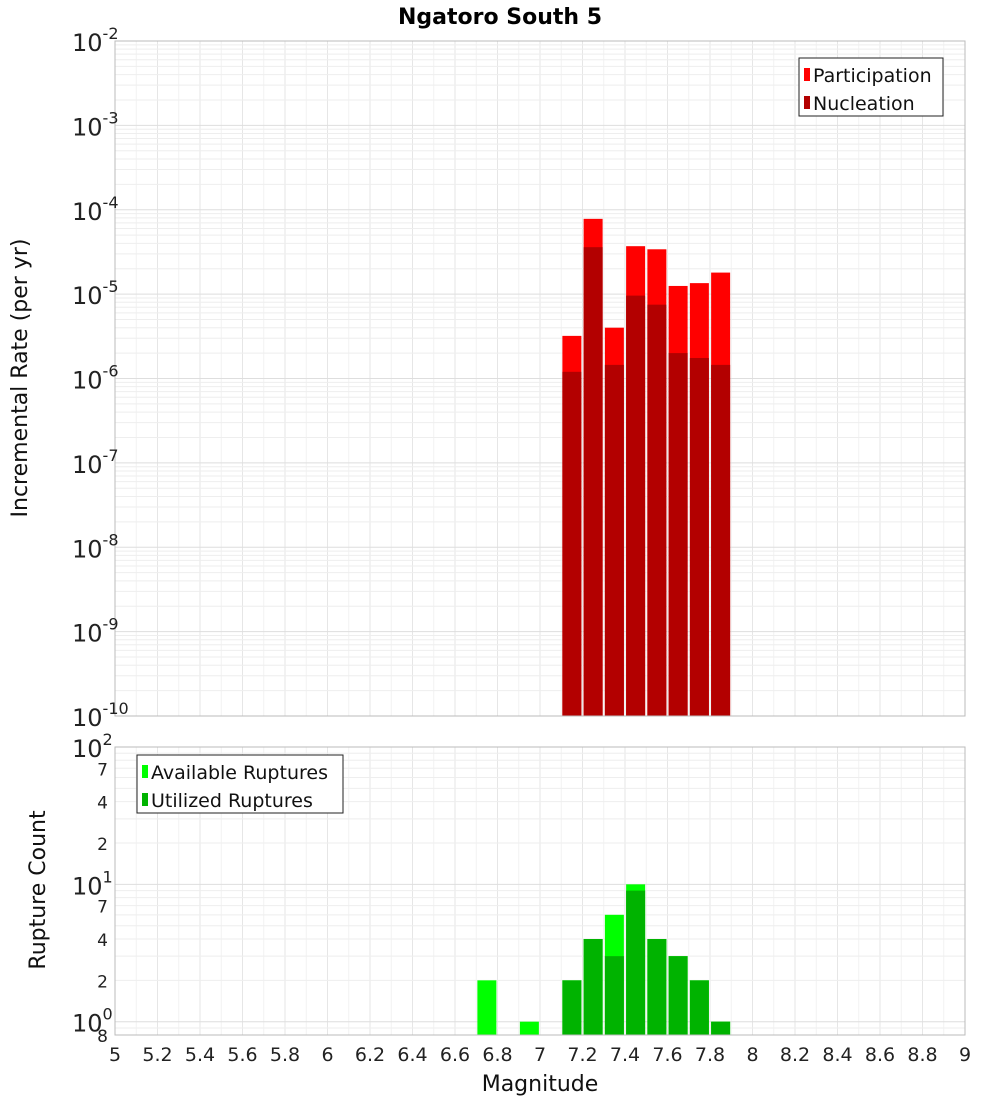 This screenshot has width=1000, height=1100. What do you see at coordinates (864, 104) in the screenshot?
I see `legend-entry-label: Nucleation` at bounding box center [864, 104].